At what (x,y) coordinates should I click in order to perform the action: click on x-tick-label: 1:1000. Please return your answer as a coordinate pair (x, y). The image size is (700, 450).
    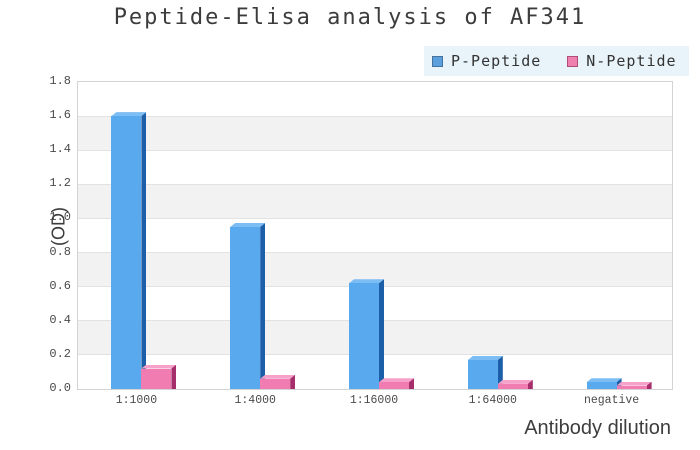
    Looking at the image, I should click on (136, 400).